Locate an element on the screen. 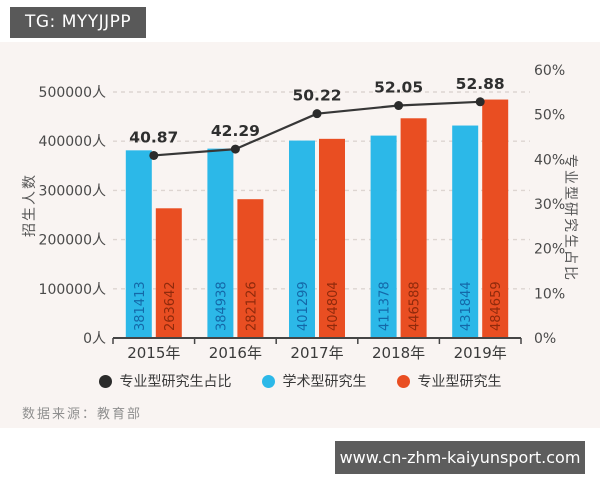 The height and width of the screenshot is (480, 600). x-axis-label: 2015年 is located at coordinates (153, 353).